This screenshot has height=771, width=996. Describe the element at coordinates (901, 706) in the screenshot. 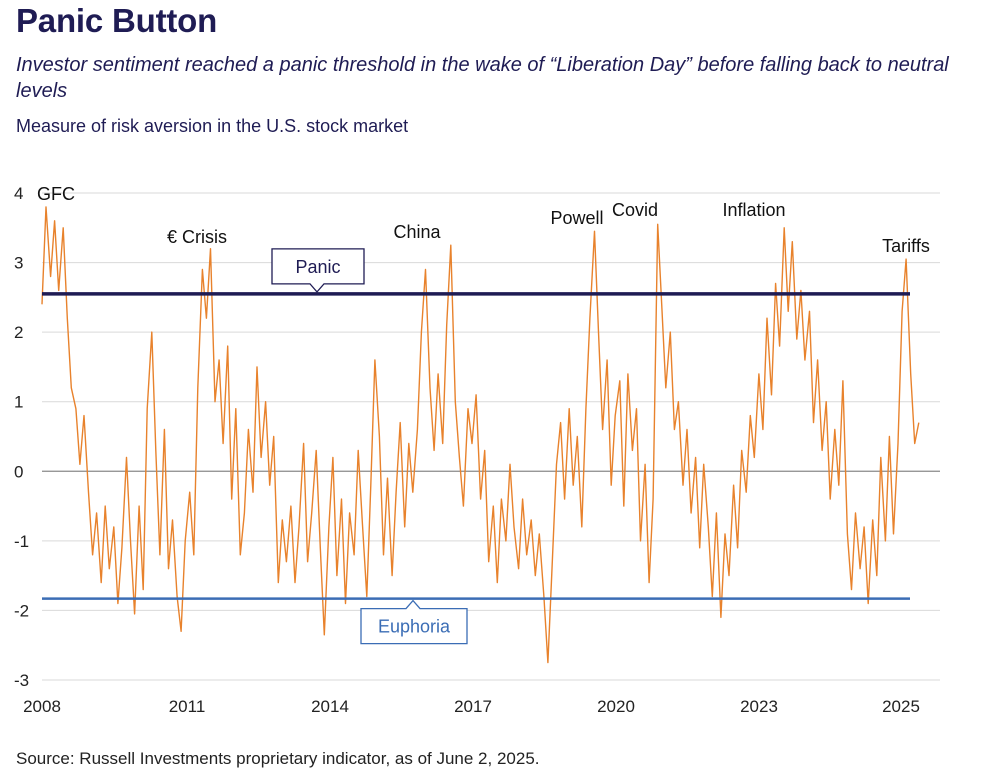

I see `x-tick-label: 2025` at that location.